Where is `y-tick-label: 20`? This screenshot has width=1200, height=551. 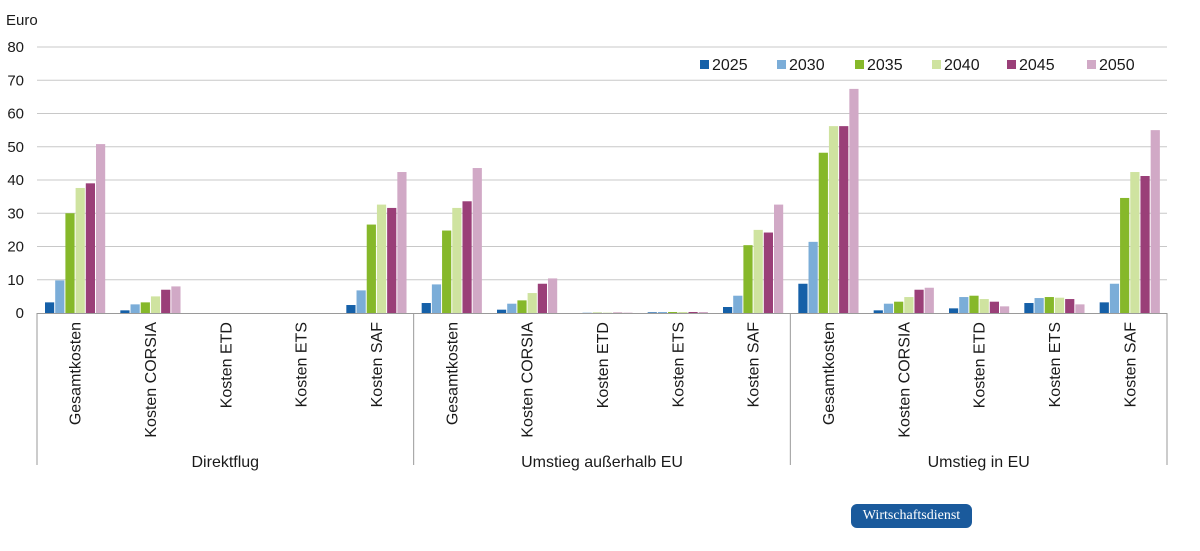
y-tick-label: 20 is located at coordinates (15, 247).